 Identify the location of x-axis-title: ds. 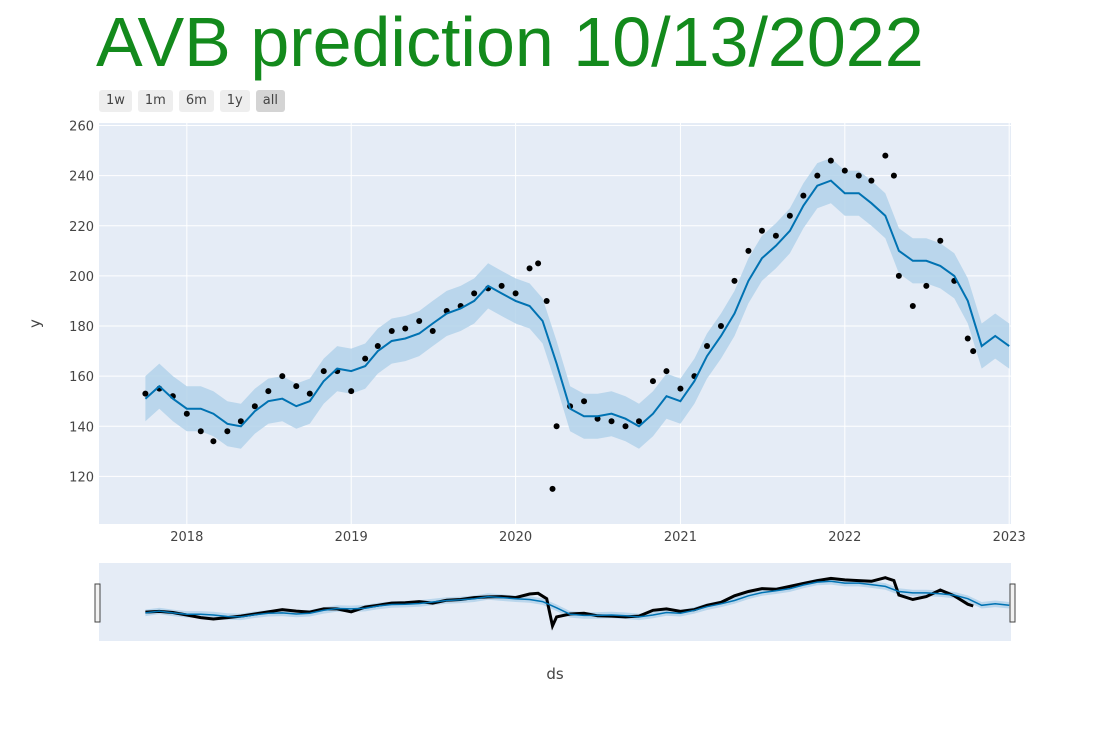
(555, 674).